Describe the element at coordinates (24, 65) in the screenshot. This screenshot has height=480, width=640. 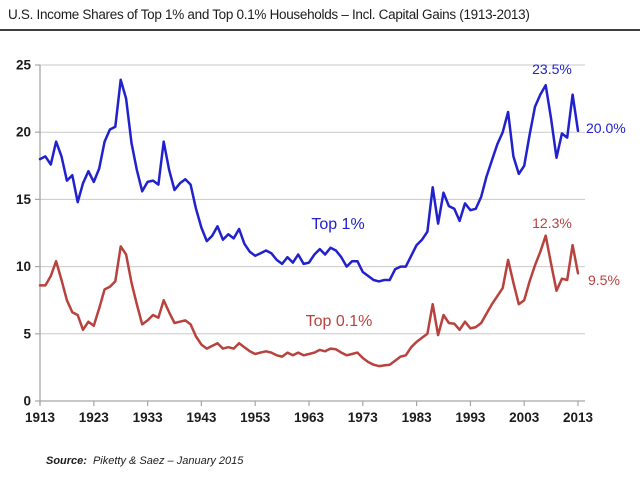
I see `y-tick-label: 25` at that location.